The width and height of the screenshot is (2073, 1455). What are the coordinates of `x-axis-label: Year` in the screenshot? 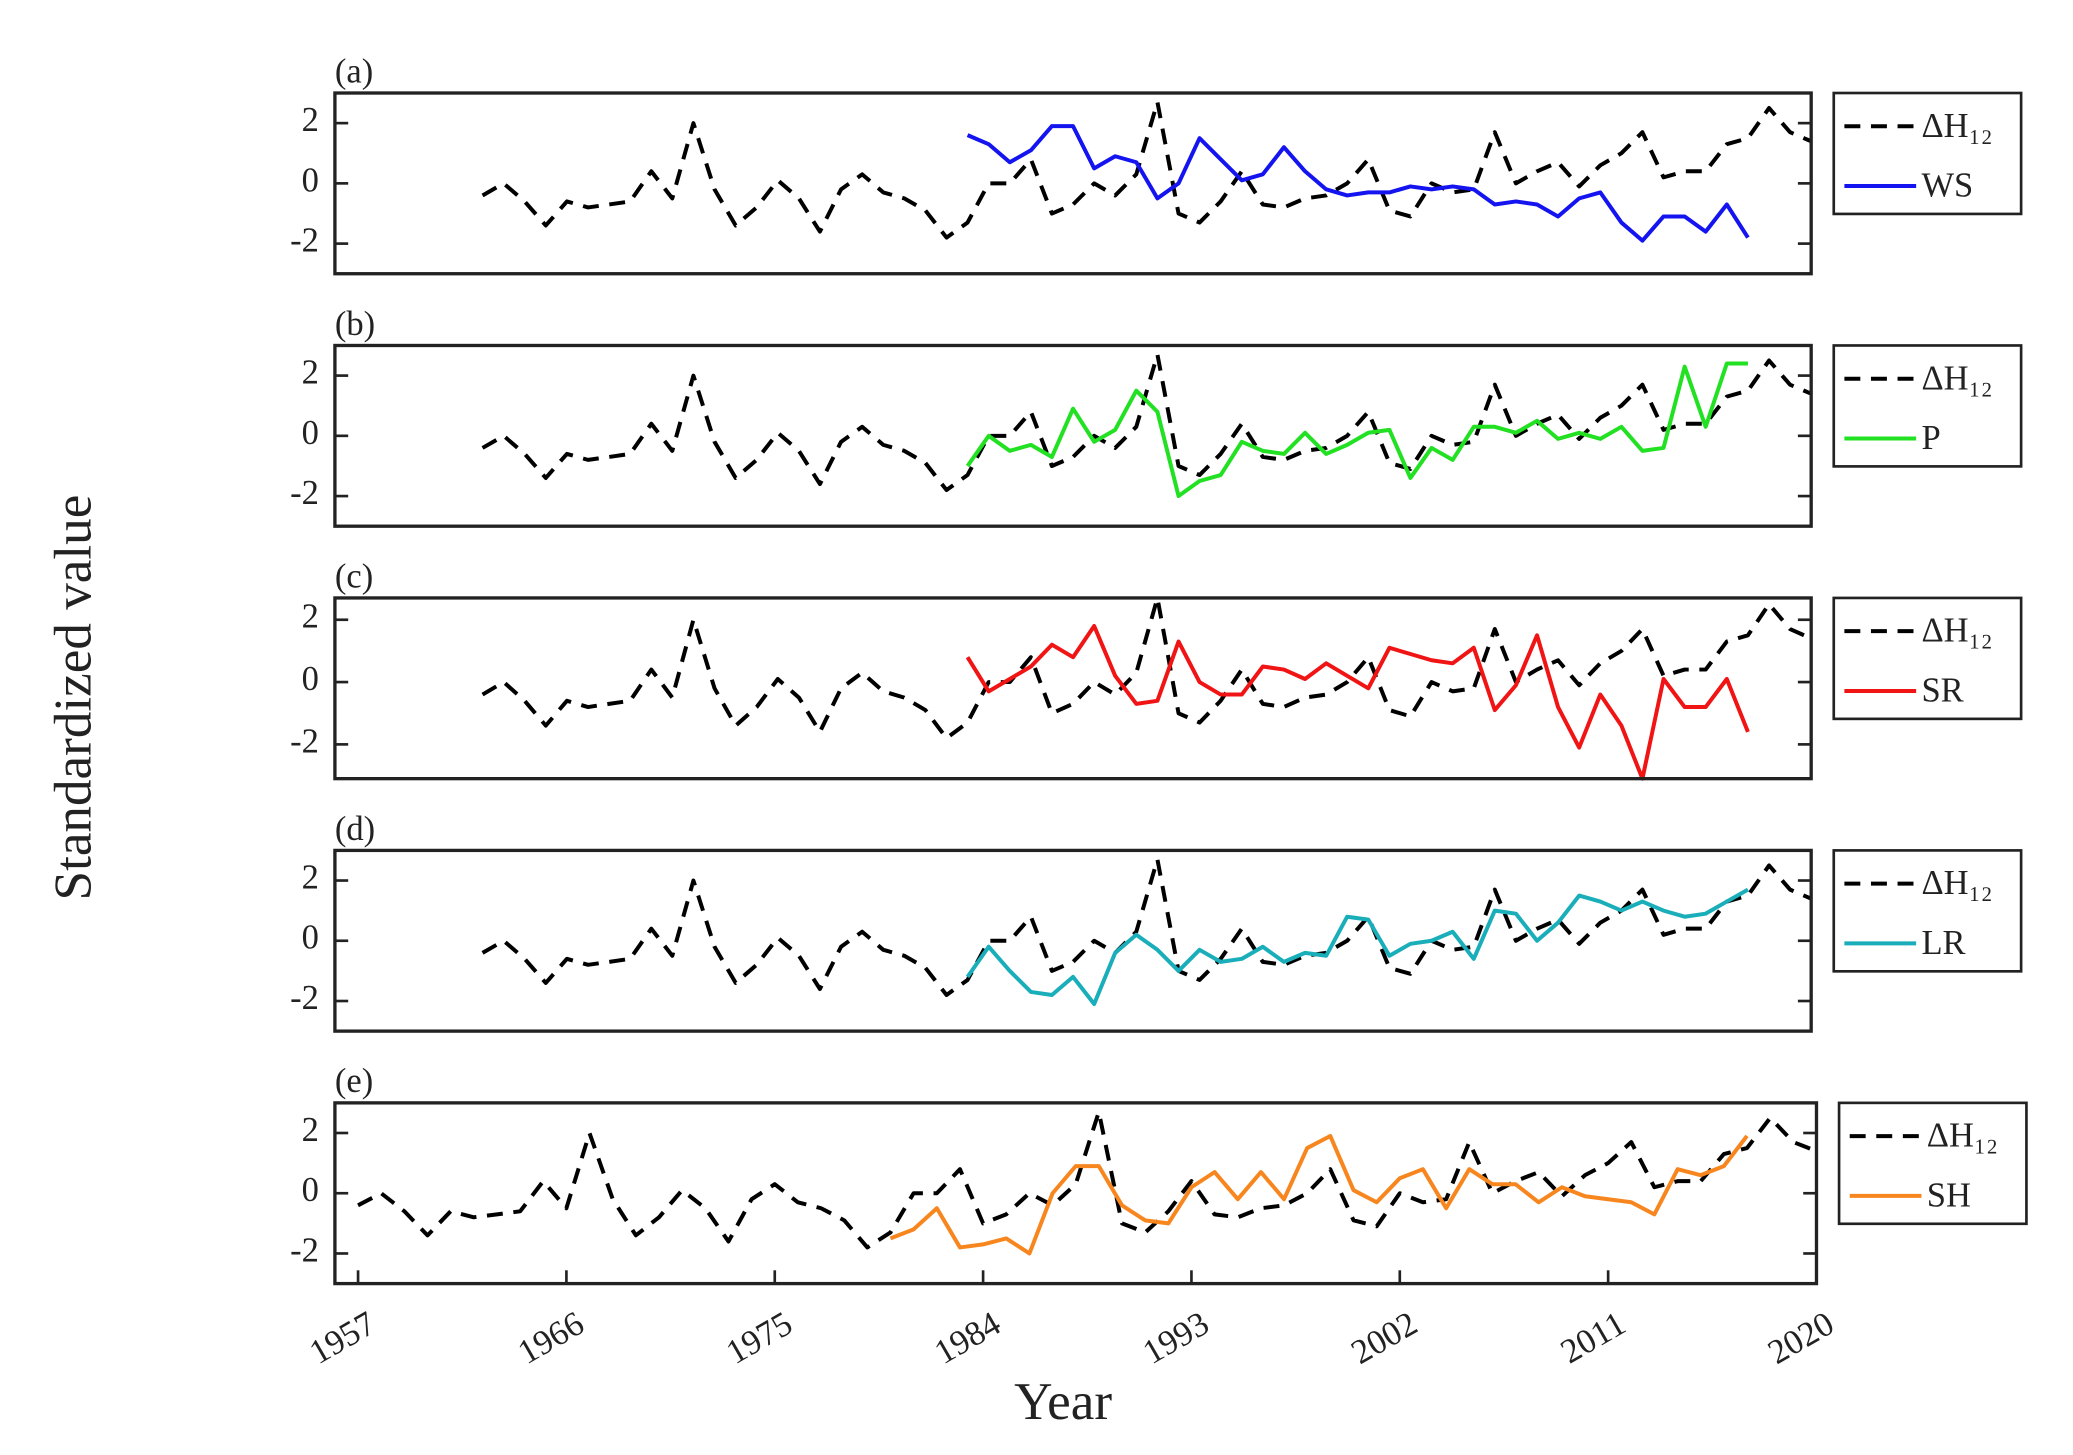 It's located at (1063, 1402).